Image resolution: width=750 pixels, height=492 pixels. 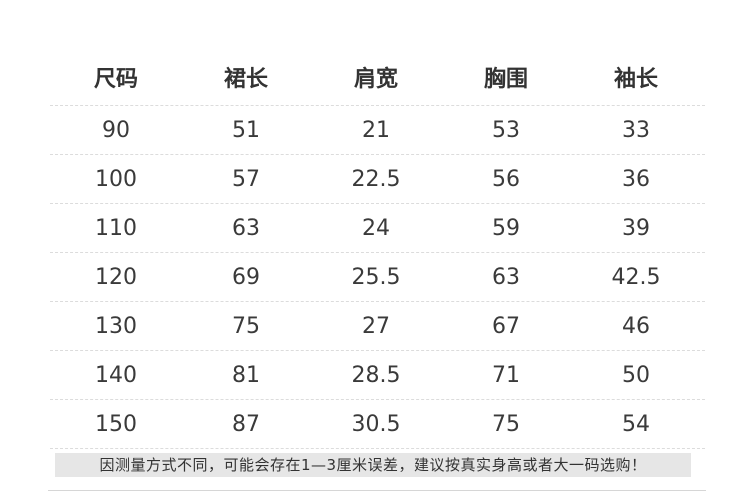 I want to click on table-cell: 130, so click(x=116, y=326).